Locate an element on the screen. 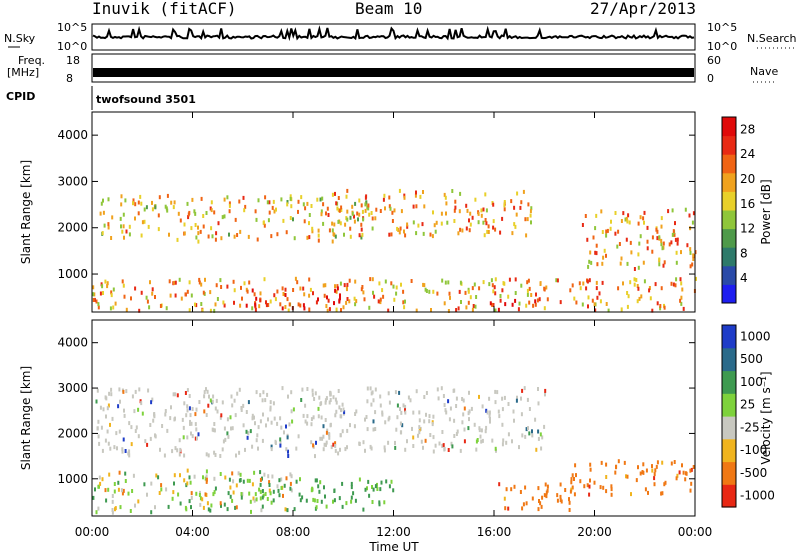  x-axis-title: Time UT is located at coordinates (393, 547).